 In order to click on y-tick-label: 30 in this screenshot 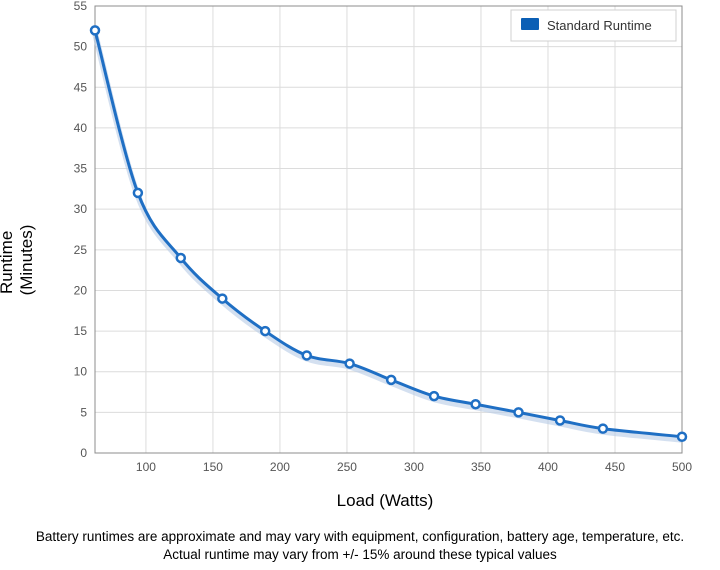, I will do `click(81, 209)`.